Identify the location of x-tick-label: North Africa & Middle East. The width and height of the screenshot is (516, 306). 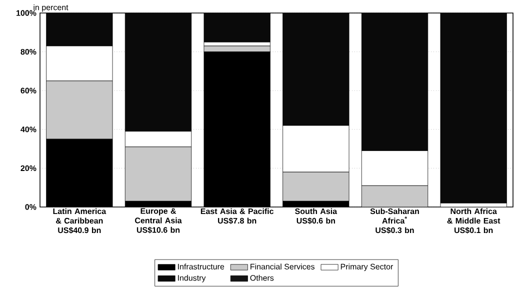
(473, 216).